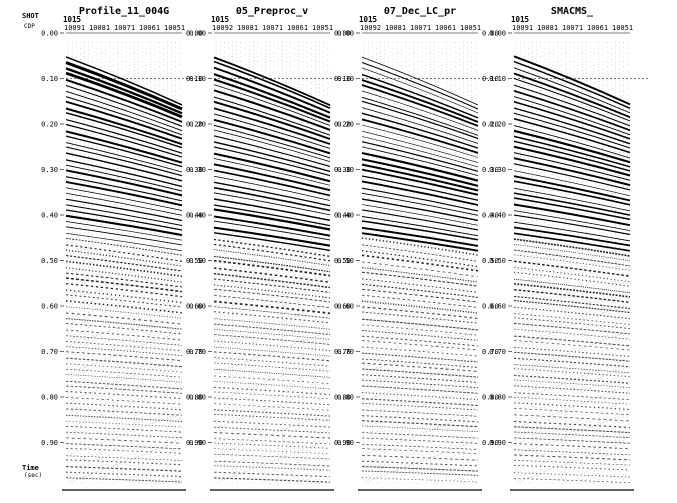 This screenshot has height=503, width=677. I want to click on time-tick-label-right: 0.80, so click(342, 398).